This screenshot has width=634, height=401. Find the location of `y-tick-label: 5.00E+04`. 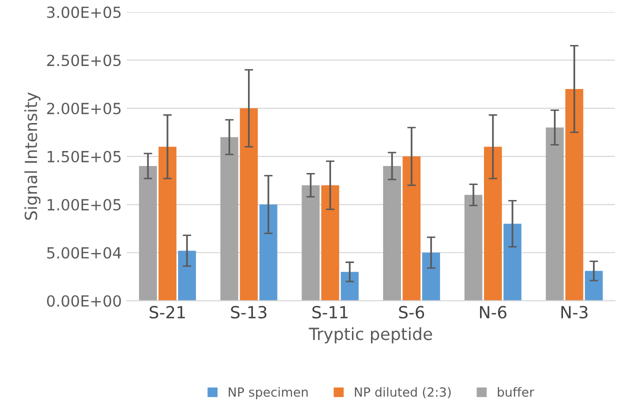

y-tick-label: 5.00E+04 is located at coordinates (84, 253).